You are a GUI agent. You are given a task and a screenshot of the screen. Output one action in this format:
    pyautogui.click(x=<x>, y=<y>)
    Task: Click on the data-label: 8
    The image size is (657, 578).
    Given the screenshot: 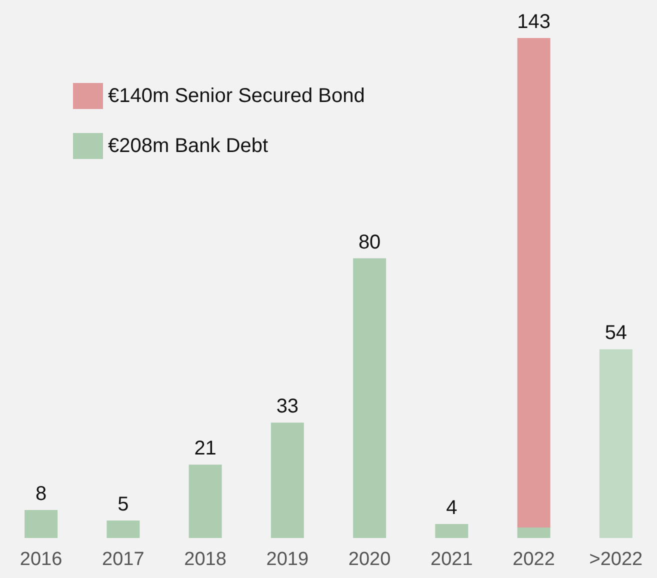 What is the action you would take?
    pyautogui.click(x=41, y=494)
    